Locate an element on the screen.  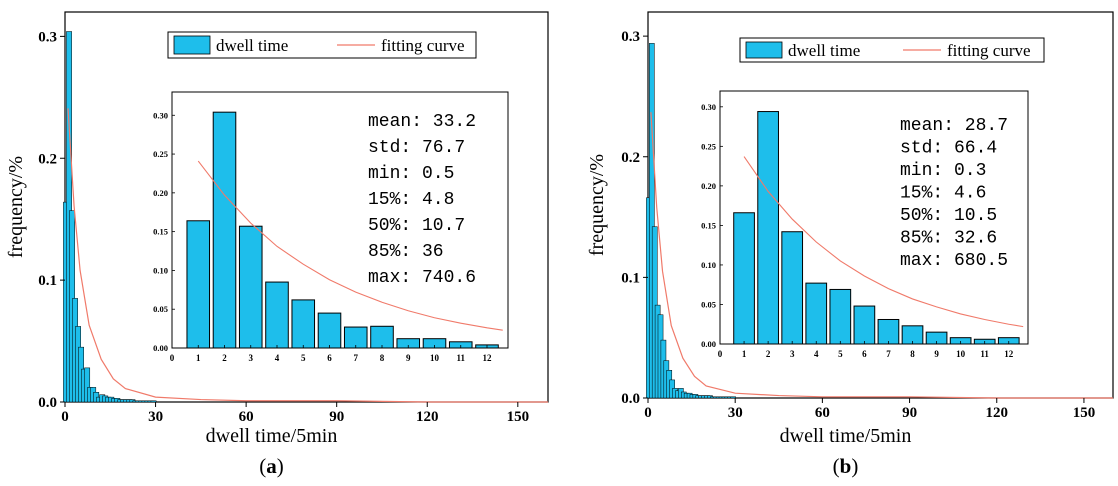
x-tick-label: 150 is located at coordinates (518, 417).